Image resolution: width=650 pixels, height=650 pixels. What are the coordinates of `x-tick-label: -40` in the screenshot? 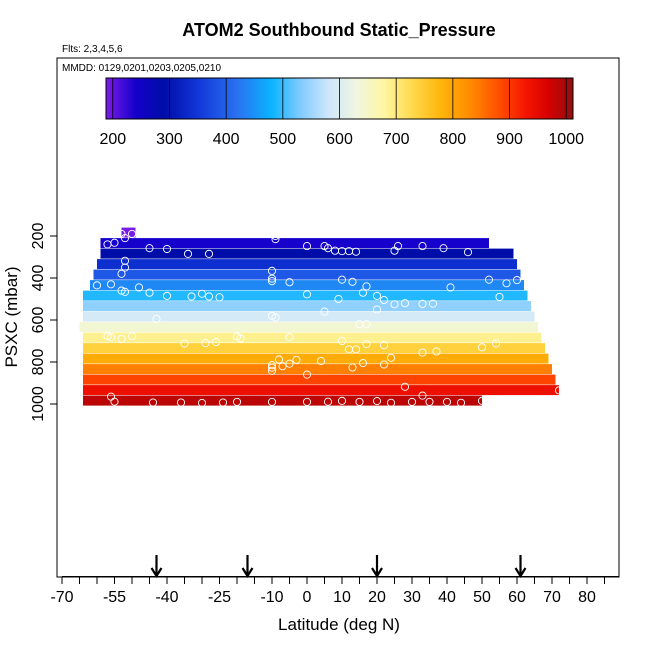 It's located at (166, 597).